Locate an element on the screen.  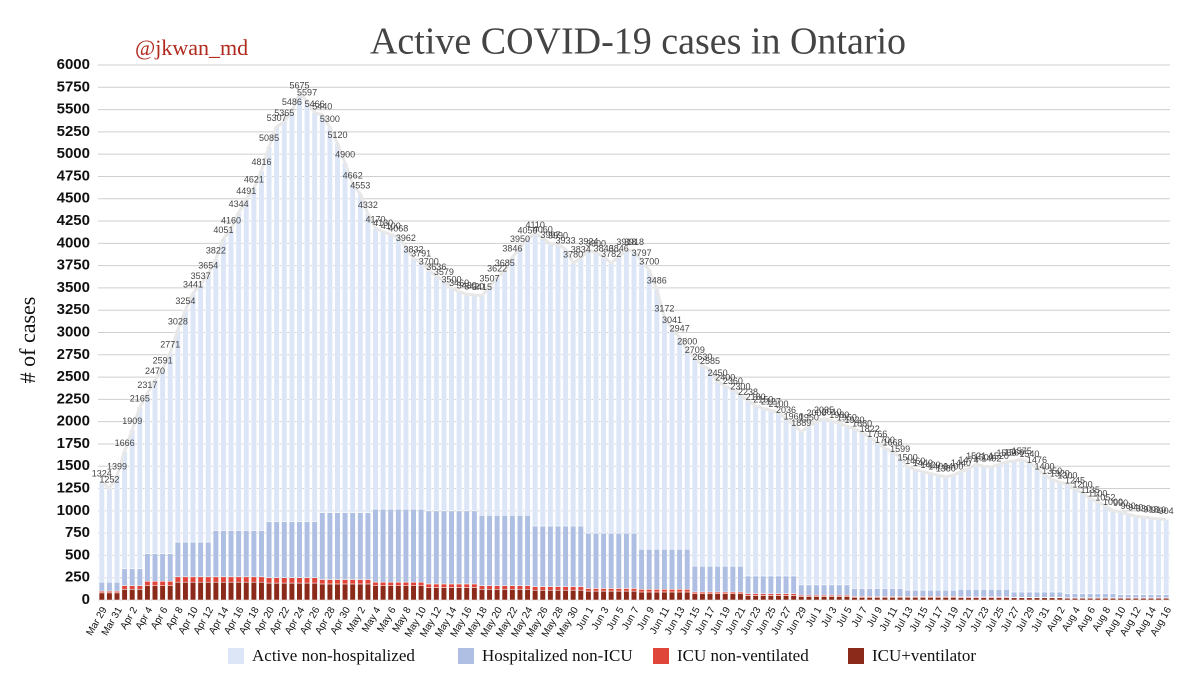
total-label: 4100 is located at coordinates (391, 226).